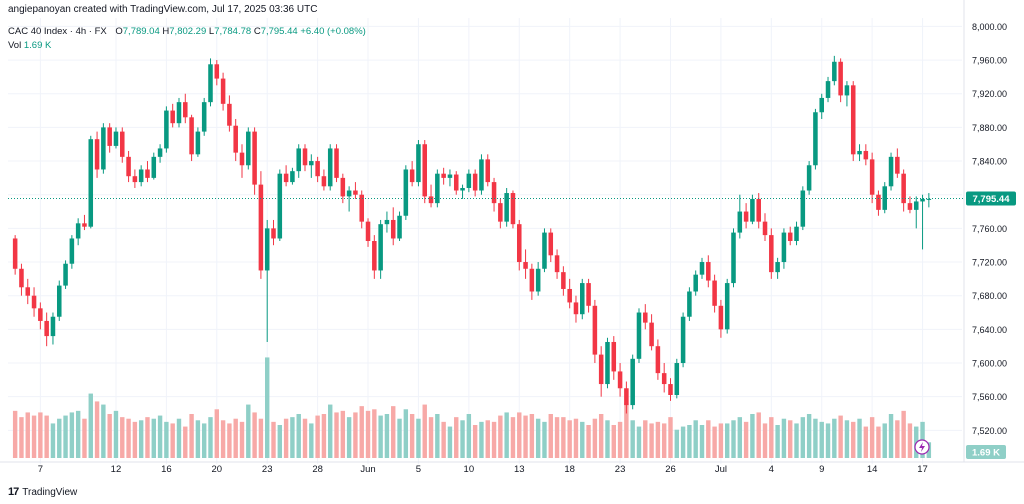 This screenshot has width=1024, height=504. What do you see at coordinates (620, 469) in the screenshot?
I see `x-tick-label: 23` at bounding box center [620, 469].